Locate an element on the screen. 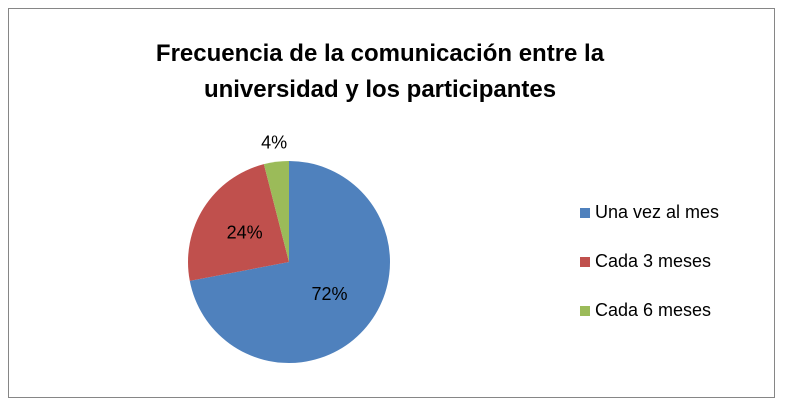  legend-label: Cada 6 meses is located at coordinates (653, 310).